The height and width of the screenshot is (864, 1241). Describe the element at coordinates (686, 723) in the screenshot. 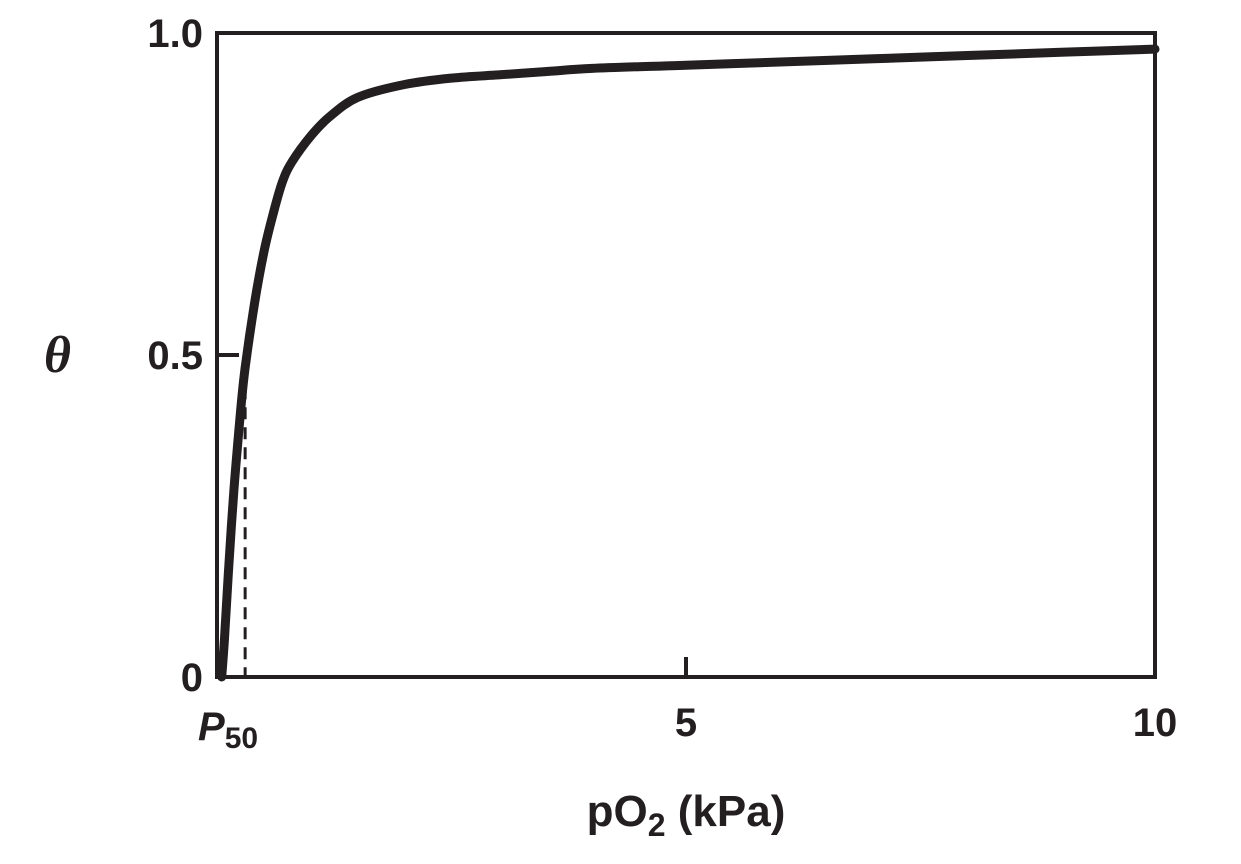

I see `x-tick-label: 5` at that location.